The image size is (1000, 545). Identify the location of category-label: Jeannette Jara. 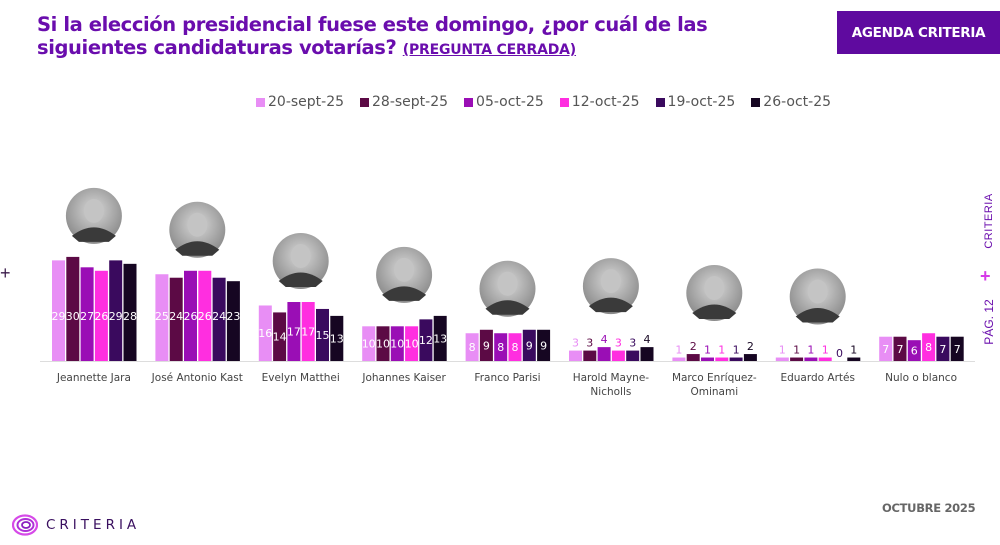
(93, 378).